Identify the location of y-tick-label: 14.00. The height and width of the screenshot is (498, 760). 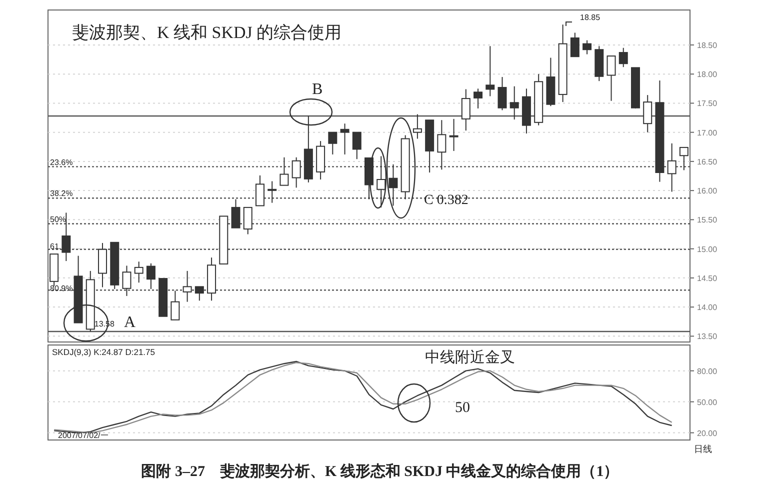
(707, 307).